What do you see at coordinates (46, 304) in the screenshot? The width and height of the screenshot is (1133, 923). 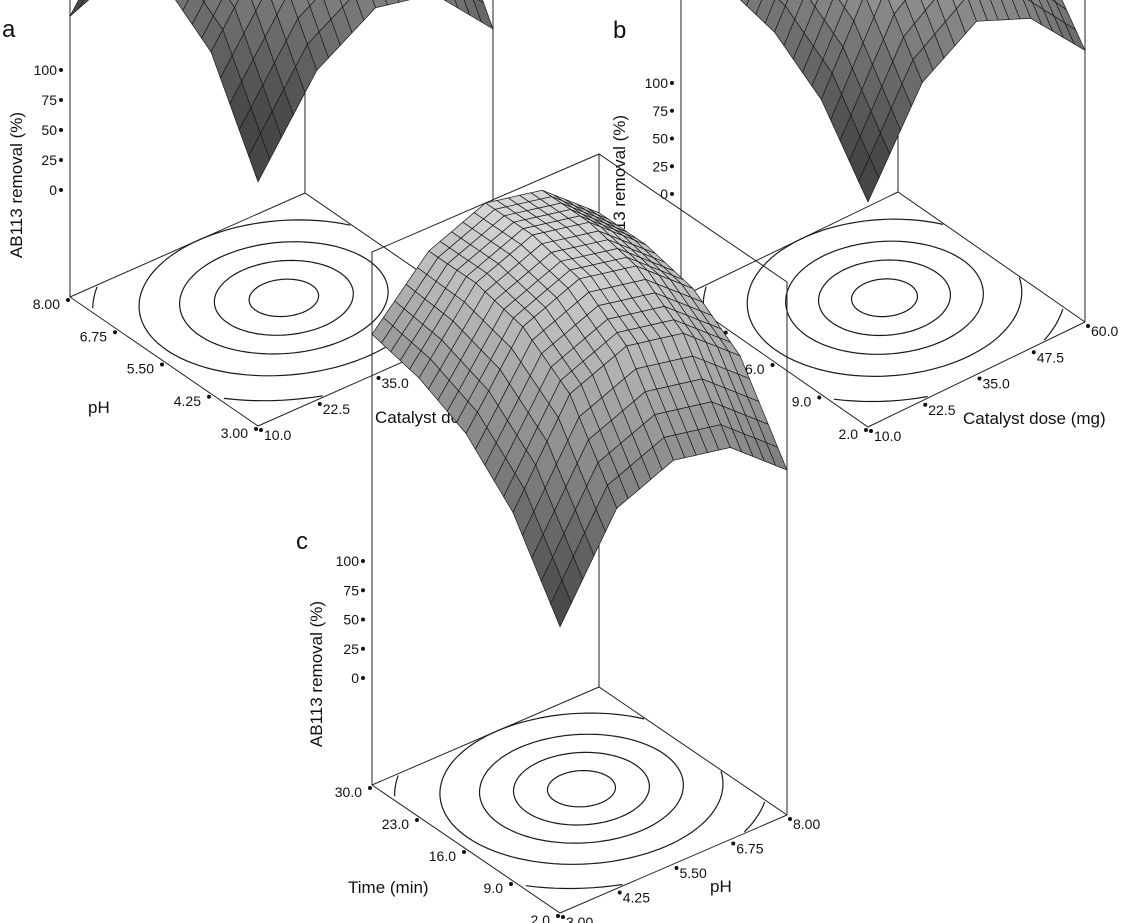 I see `y-tick-label: 8.00` at bounding box center [46, 304].